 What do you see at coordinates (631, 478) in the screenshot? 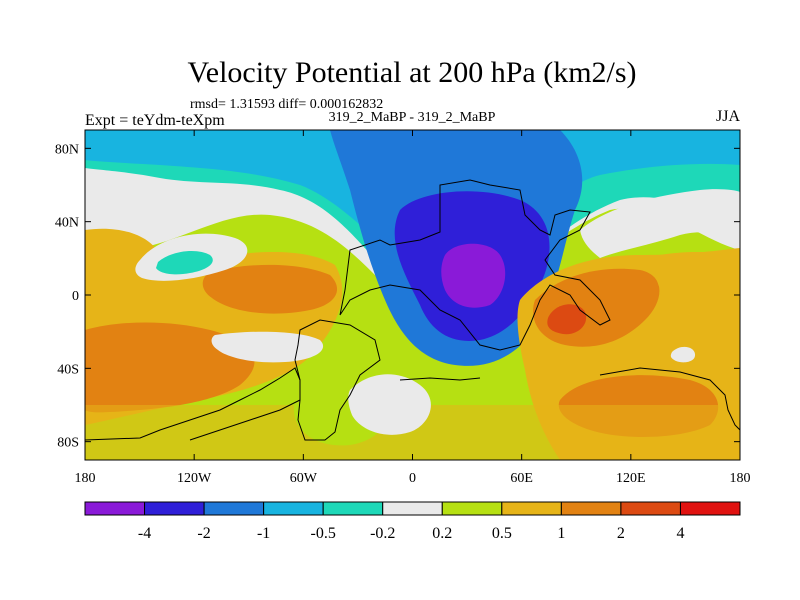
I see `x-tick-label: 120E` at bounding box center [631, 478].